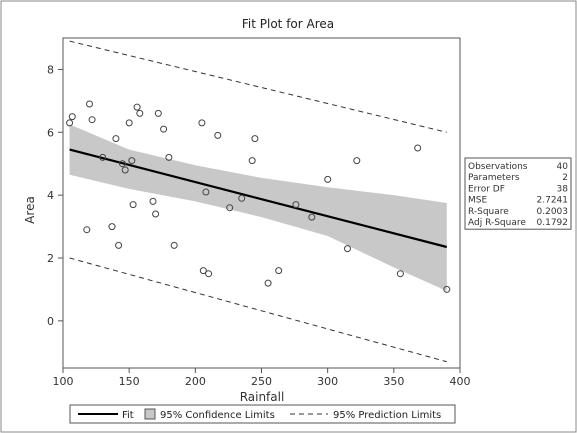 Image resolution: width=577 pixels, height=433 pixels. Describe the element at coordinates (258, 86) in the screenshot. I see `prediction-limit-upper` at that location.